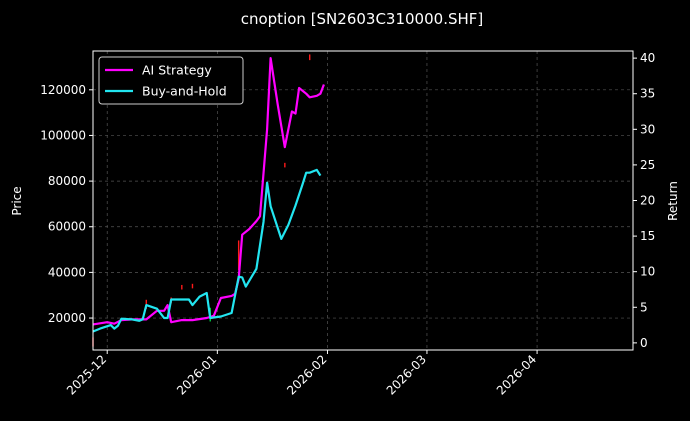 Image resolution: width=690 pixels, height=421 pixels. What do you see at coordinates (647, 272) in the screenshot?
I see `y2-tick-label: 10` at bounding box center [647, 272].